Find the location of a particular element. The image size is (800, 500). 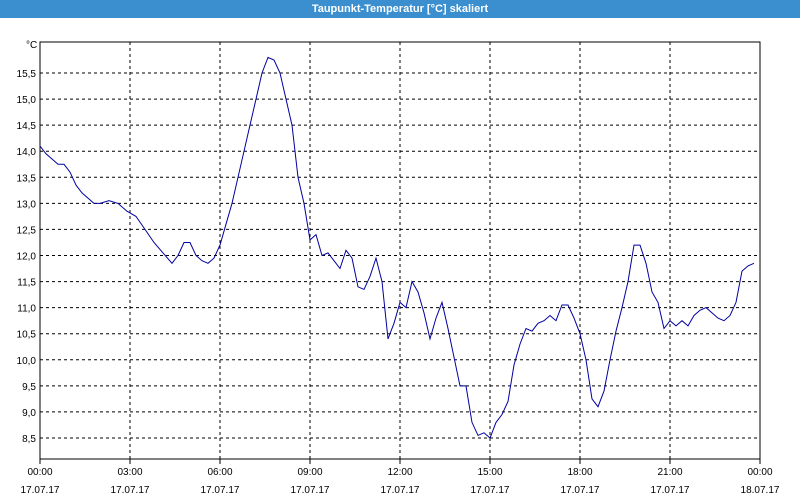

y-tick-label: 12,0 is located at coordinates (27, 257).